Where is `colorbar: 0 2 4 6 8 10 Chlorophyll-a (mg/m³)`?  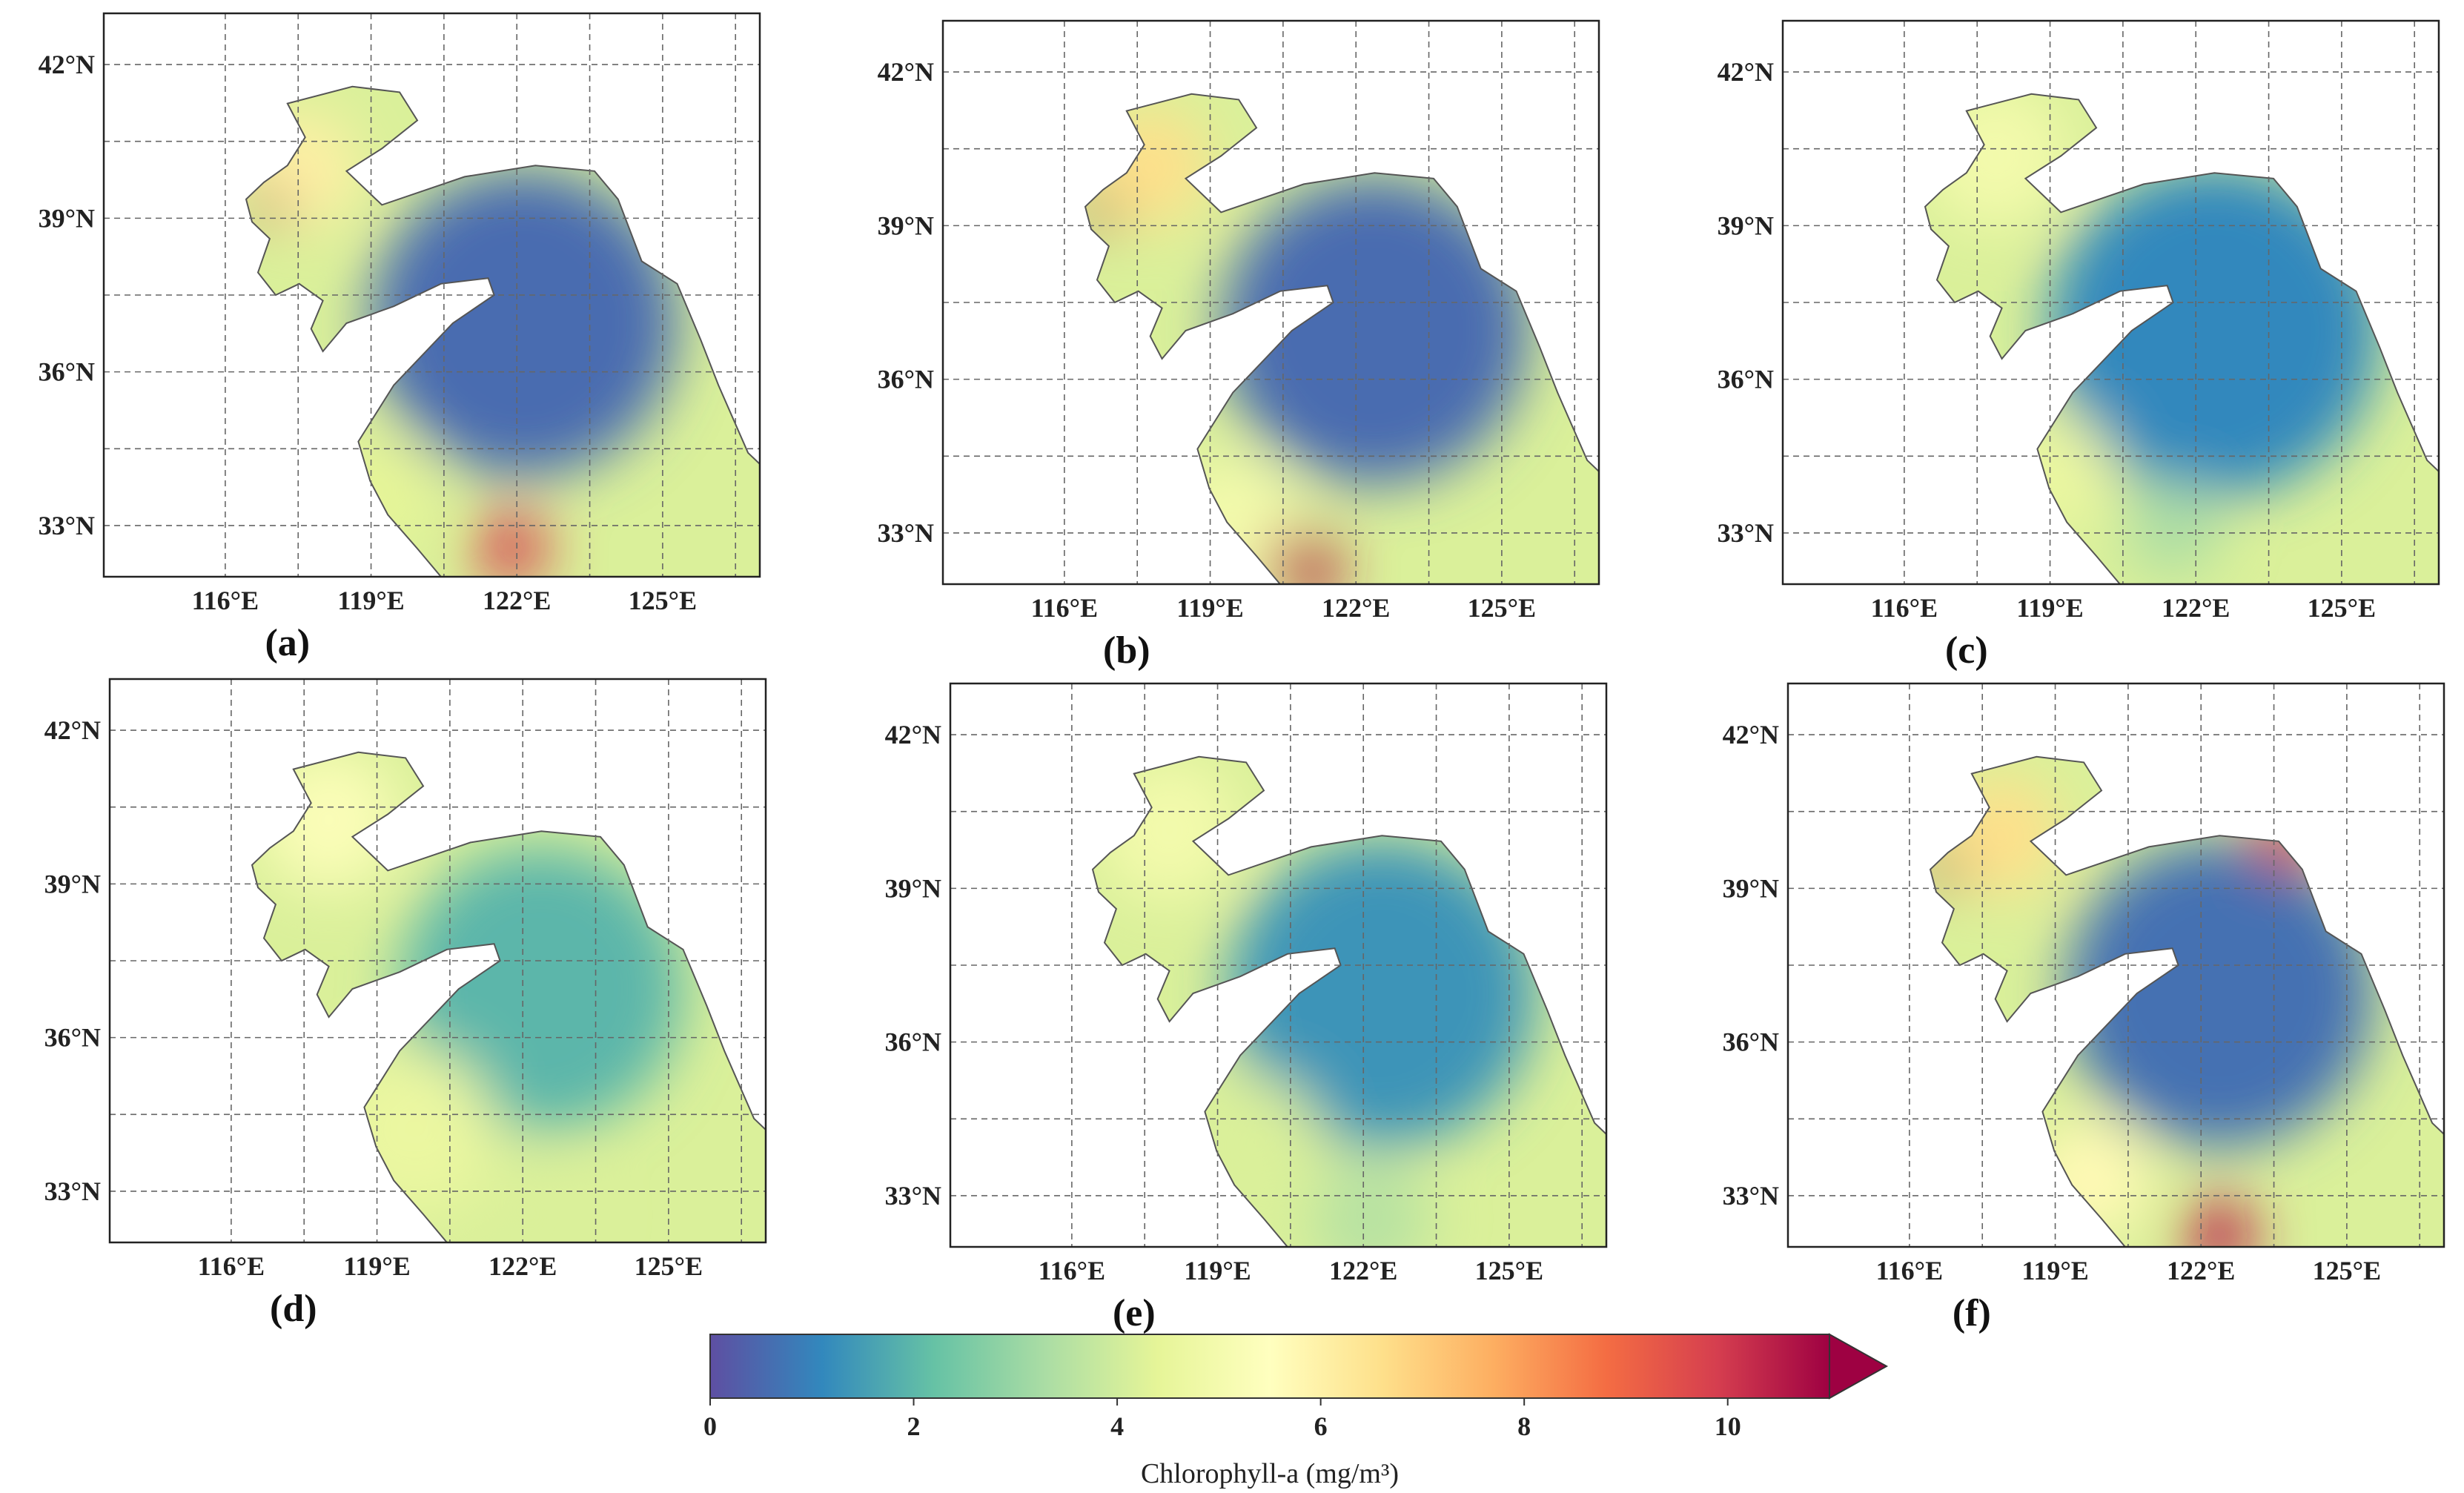
colorbar: 0 2 4 6 8 10 Chlorophyll-a (mg/m³) is located at coordinates (1296, 1411).